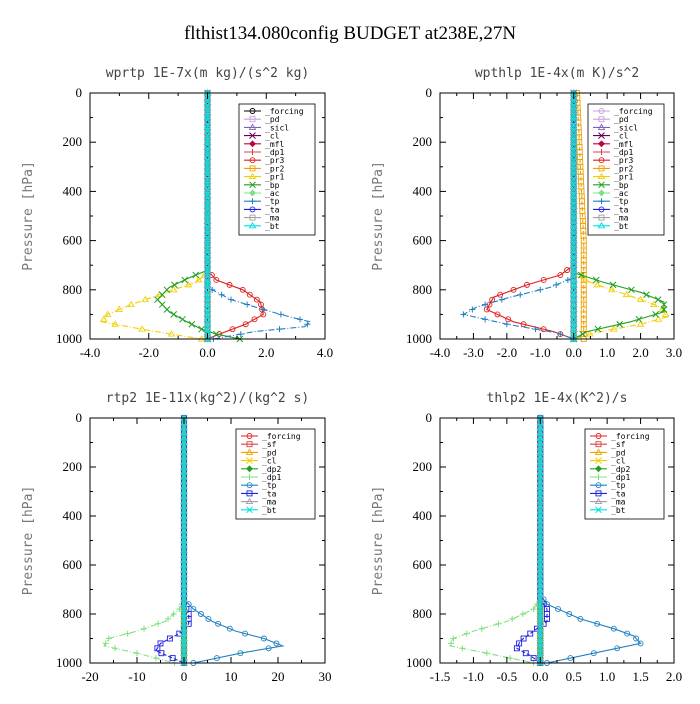 The width and height of the screenshot is (700, 704). Describe the element at coordinates (623, 144) in the screenshot. I see `legend-entry: _mfl` at that location.